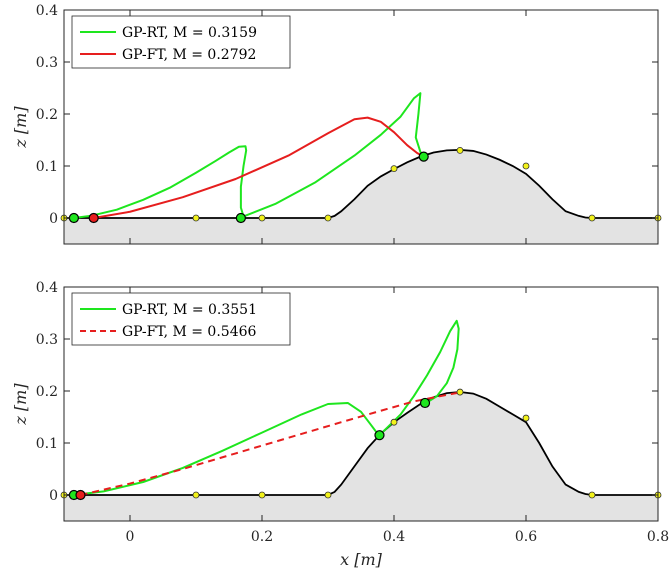 This screenshot has height=585, width=670. I want to click on terrain-fill, so click(361, 196).